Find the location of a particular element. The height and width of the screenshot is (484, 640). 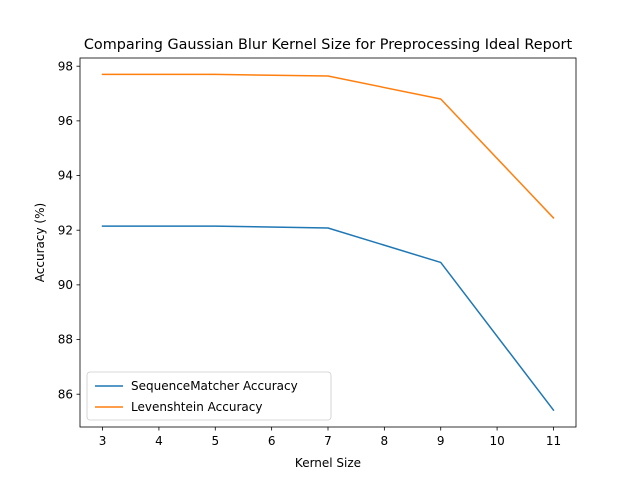

legend-label-levenshtein: Levenshtein Accuracy is located at coordinates (196, 407).